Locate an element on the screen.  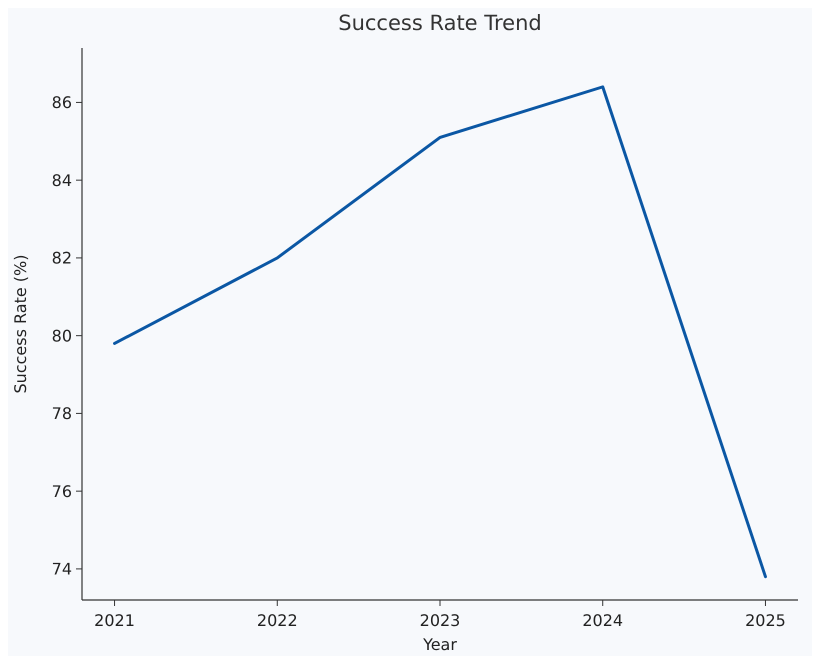
y-tick-label: 80 is located at coordinates (62, 336).